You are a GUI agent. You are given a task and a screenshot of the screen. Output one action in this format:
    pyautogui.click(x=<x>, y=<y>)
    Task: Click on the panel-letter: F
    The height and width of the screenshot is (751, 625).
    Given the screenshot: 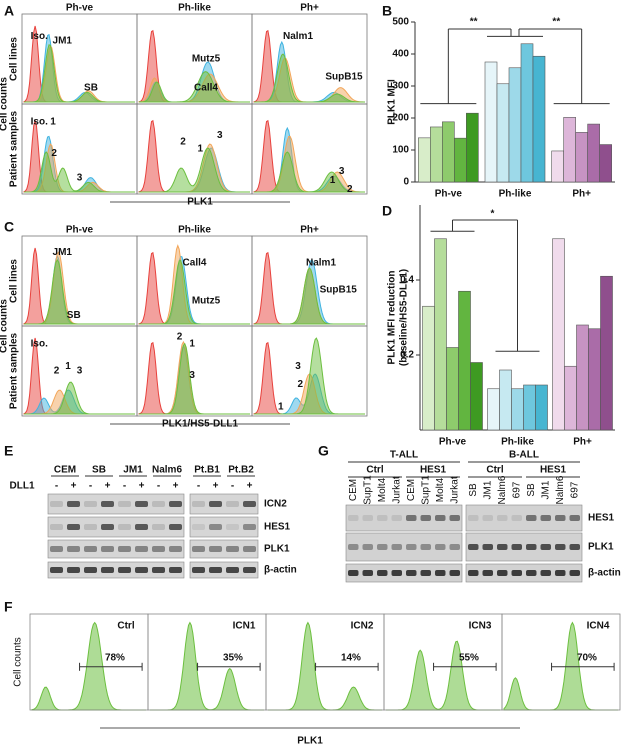 What is the action you would take?
    pyautogui.click(x=8, y=607)
    